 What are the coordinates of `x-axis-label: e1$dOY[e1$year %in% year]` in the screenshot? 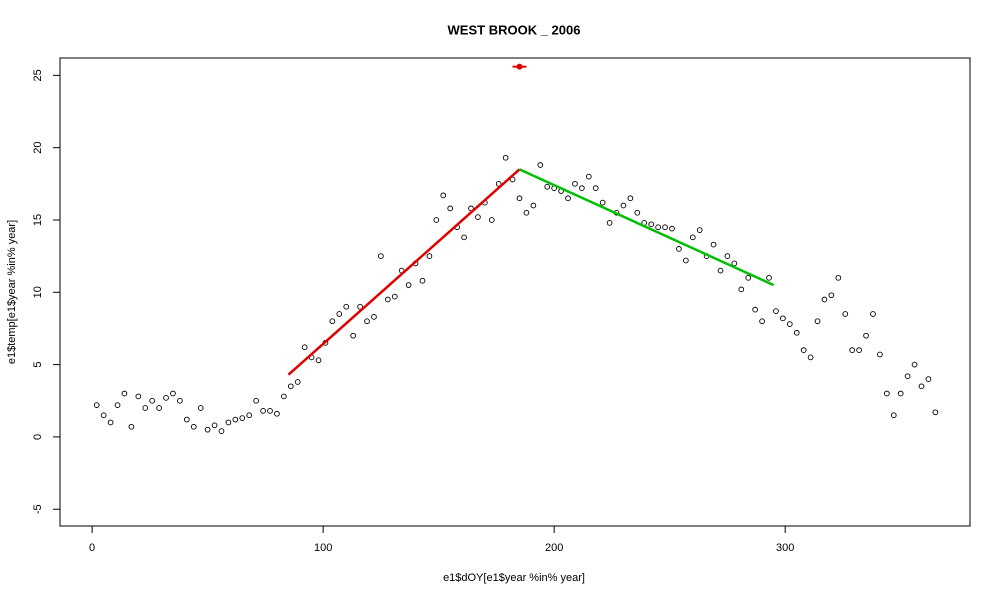 It's located at (514, 578).